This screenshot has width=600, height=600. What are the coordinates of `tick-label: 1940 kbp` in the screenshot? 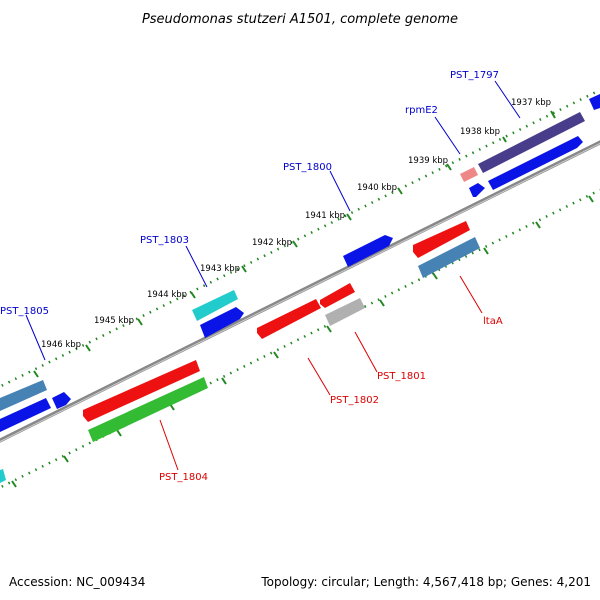 It's located at (377, 188).